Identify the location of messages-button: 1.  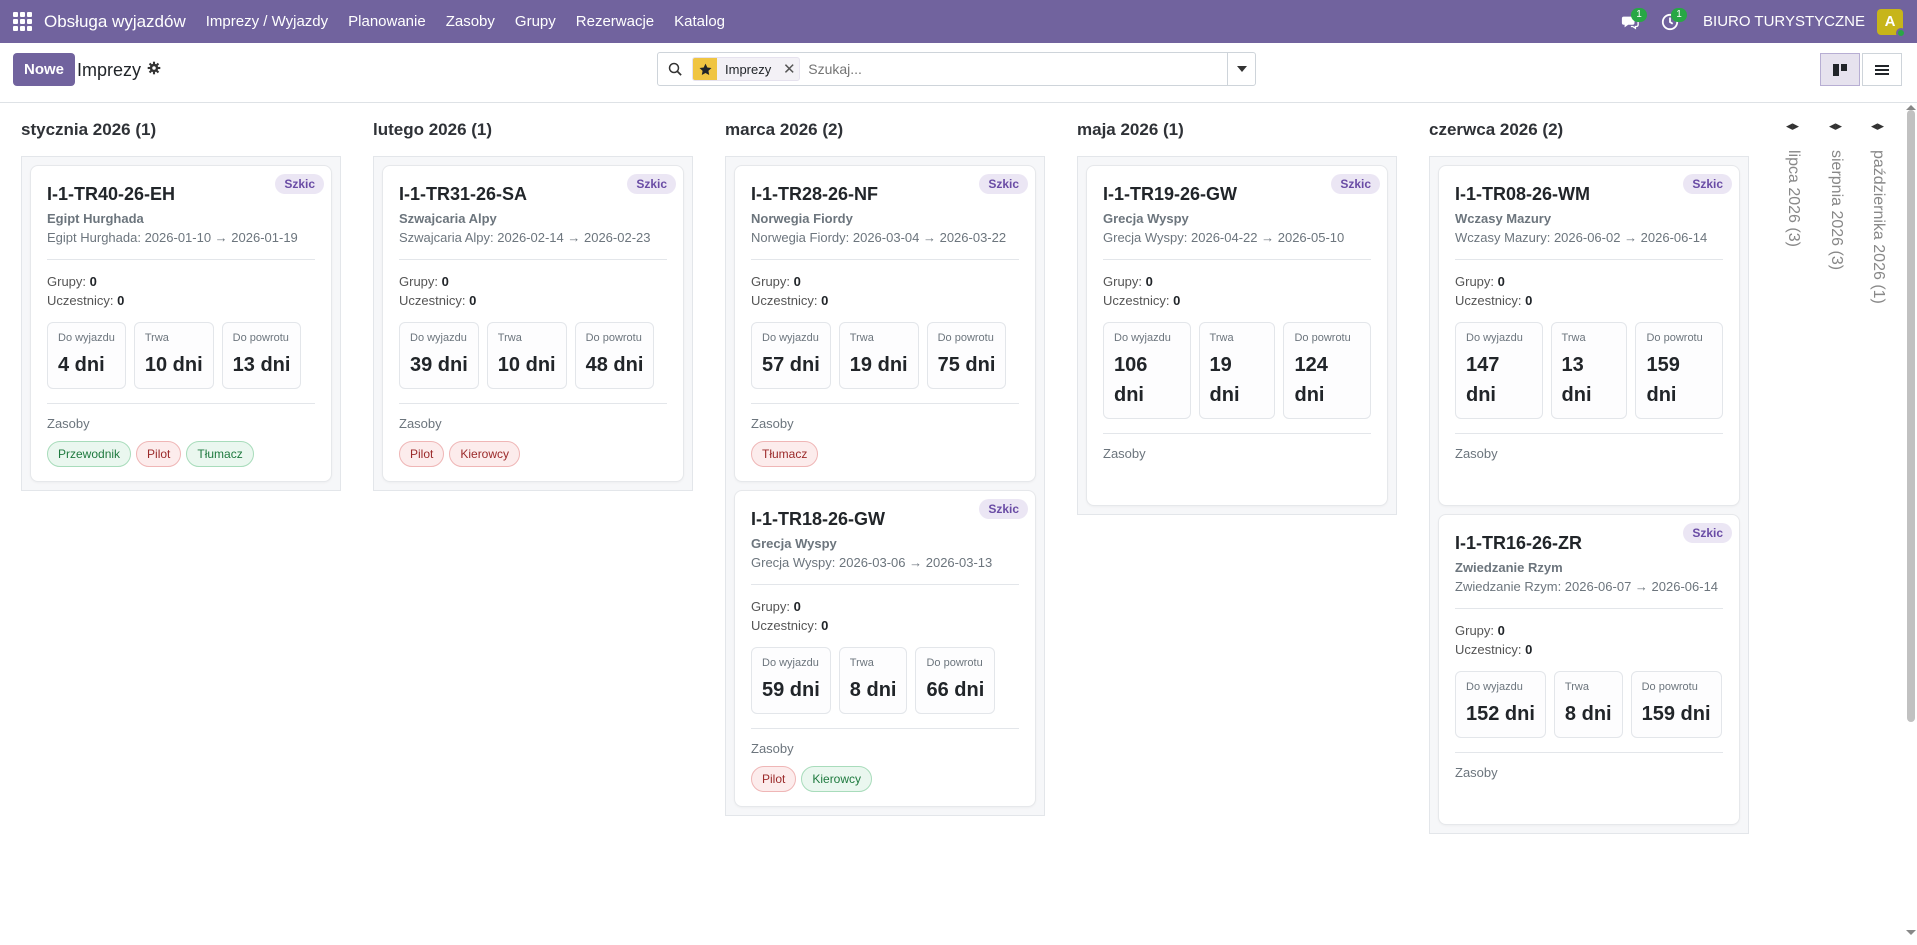
(1631, 21).